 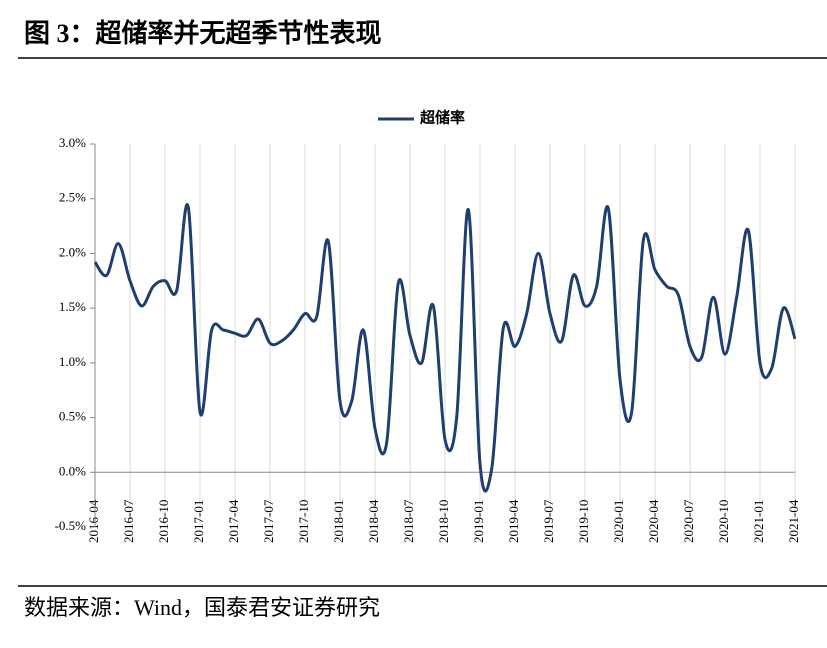 What do you see at coordinates (72, 470) in the screenshot?
I see `y-tick-label: 0.0%` at bounding box center [72, 470].